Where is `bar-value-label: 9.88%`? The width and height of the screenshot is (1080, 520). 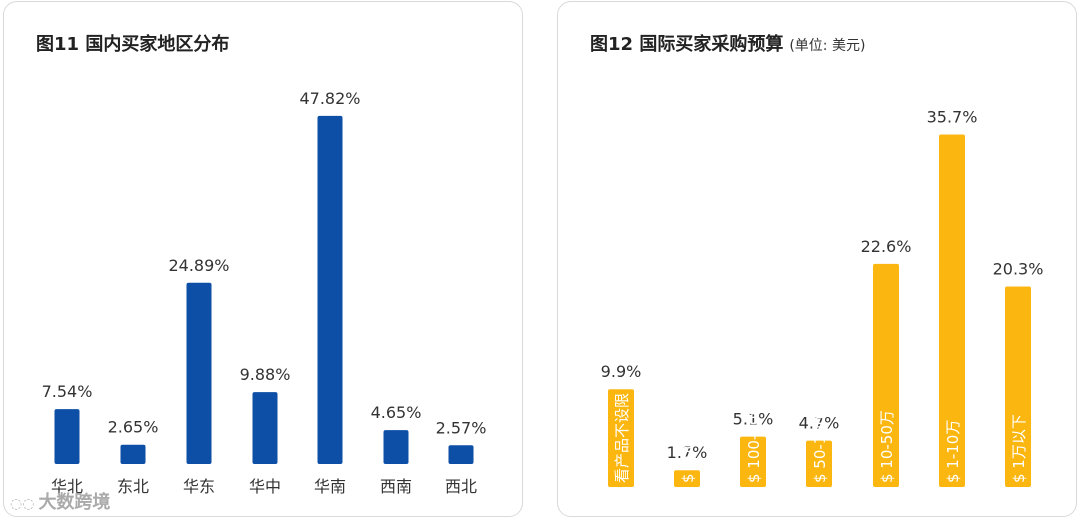
bar-value-label: 9.88% is located at coordinates (265, 374).